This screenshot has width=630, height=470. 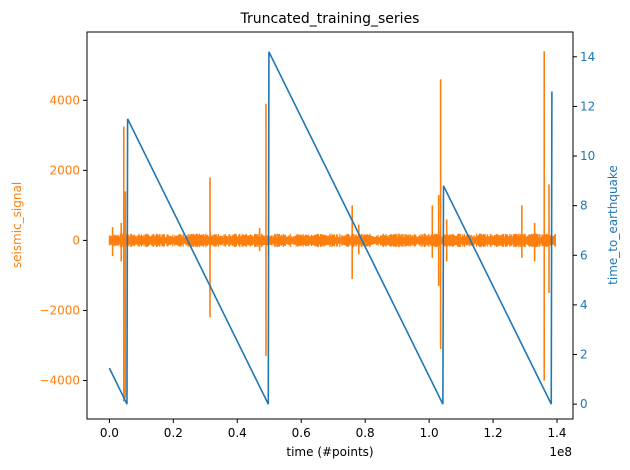 What do you see at coordinates (584, 404) in the screenshot?
I see `right-tick-label-0: 0` at bounding box center [584, 404].